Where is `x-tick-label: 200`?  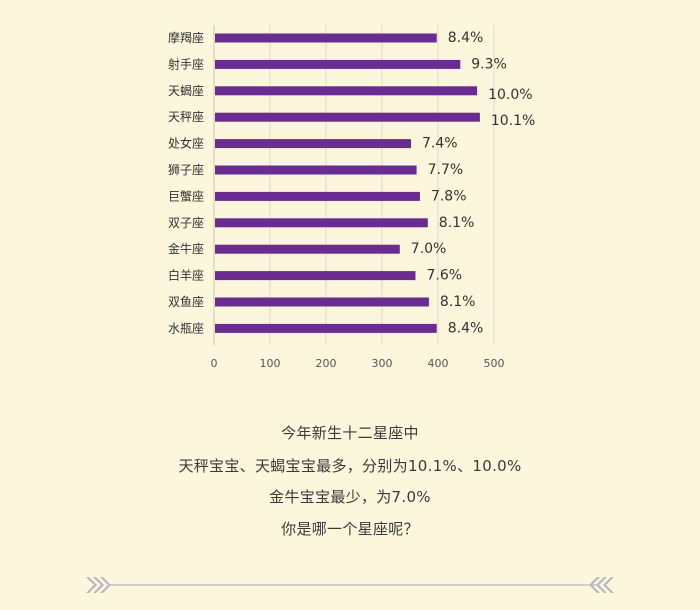 x-tick-label: 200 is located at coordinates (326, 363).